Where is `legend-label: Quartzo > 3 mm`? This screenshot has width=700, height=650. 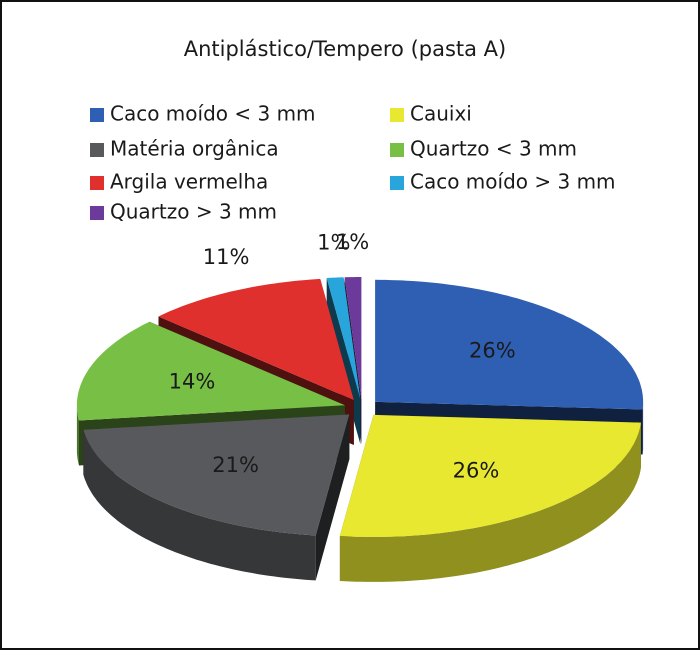 legend-label: Quartzo > 3 mm is located at coordinates (193, 212).